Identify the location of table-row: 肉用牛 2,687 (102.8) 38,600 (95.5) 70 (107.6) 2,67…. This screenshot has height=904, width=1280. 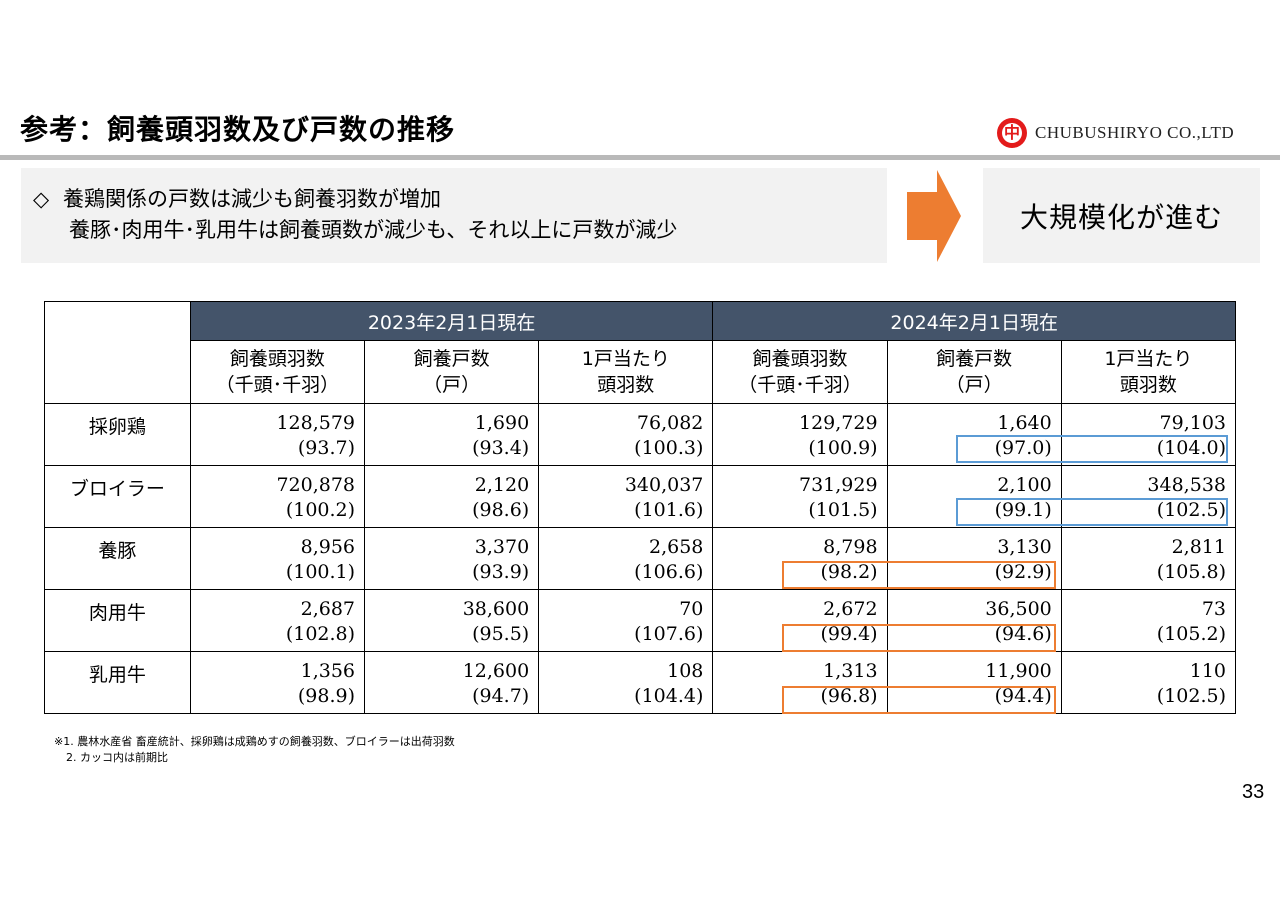
(640, 620).